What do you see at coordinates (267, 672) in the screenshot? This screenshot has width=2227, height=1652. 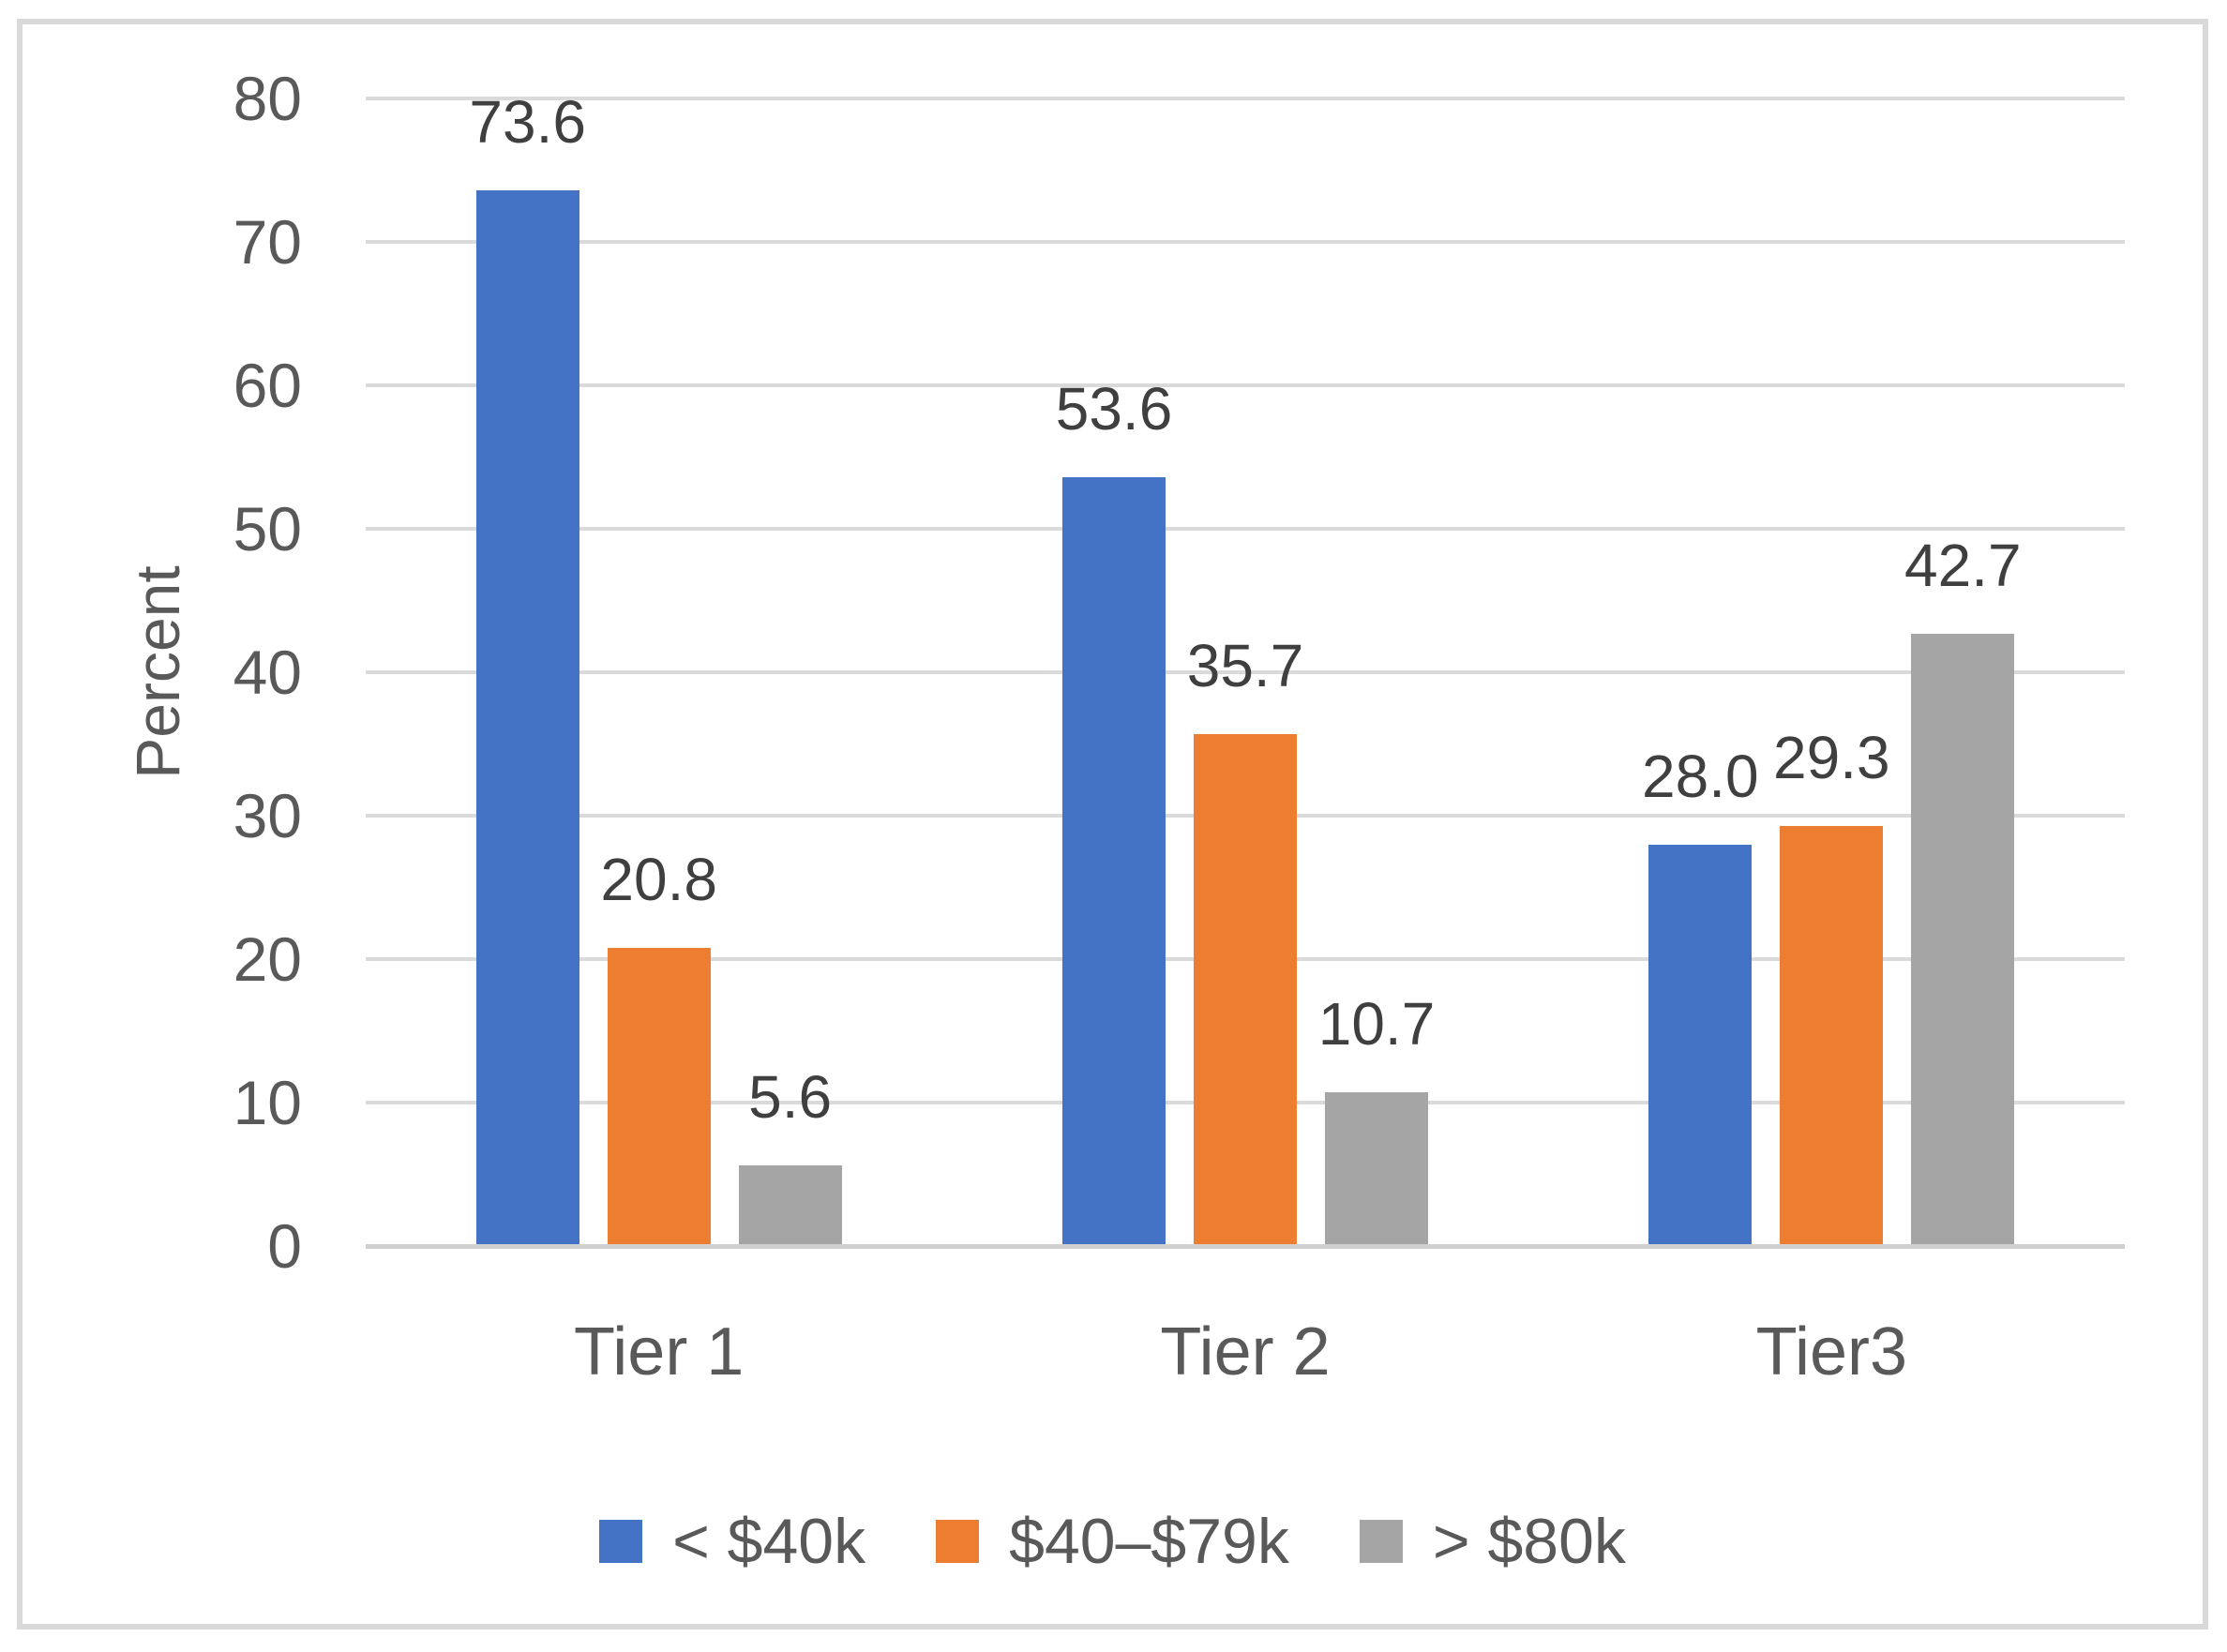 I see `y-tick-label: 40` at bounding box center [267, 672].